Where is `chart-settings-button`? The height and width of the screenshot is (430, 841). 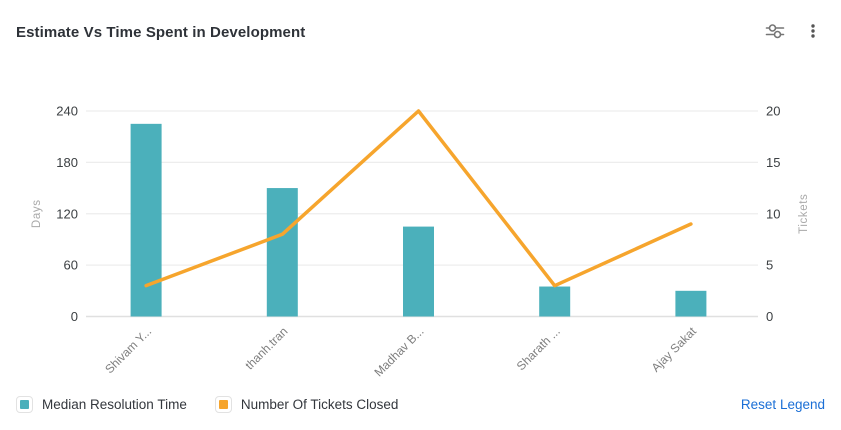 chart-settings-button is located at coordinates (775, 32).